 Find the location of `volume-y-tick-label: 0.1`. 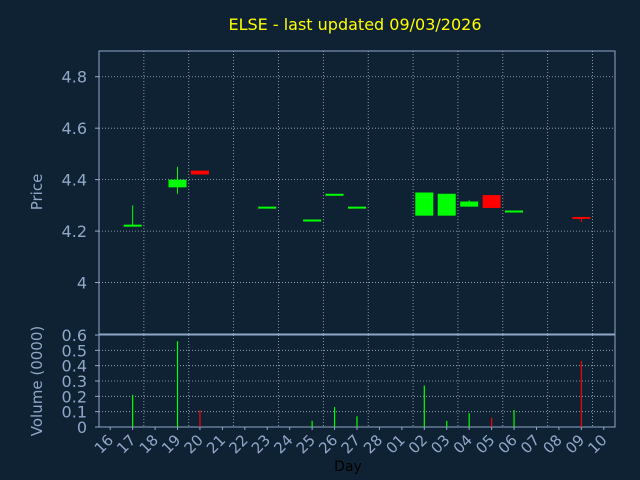

volume-y-tick-label: 0.1 is located at coordinates (74, 412).